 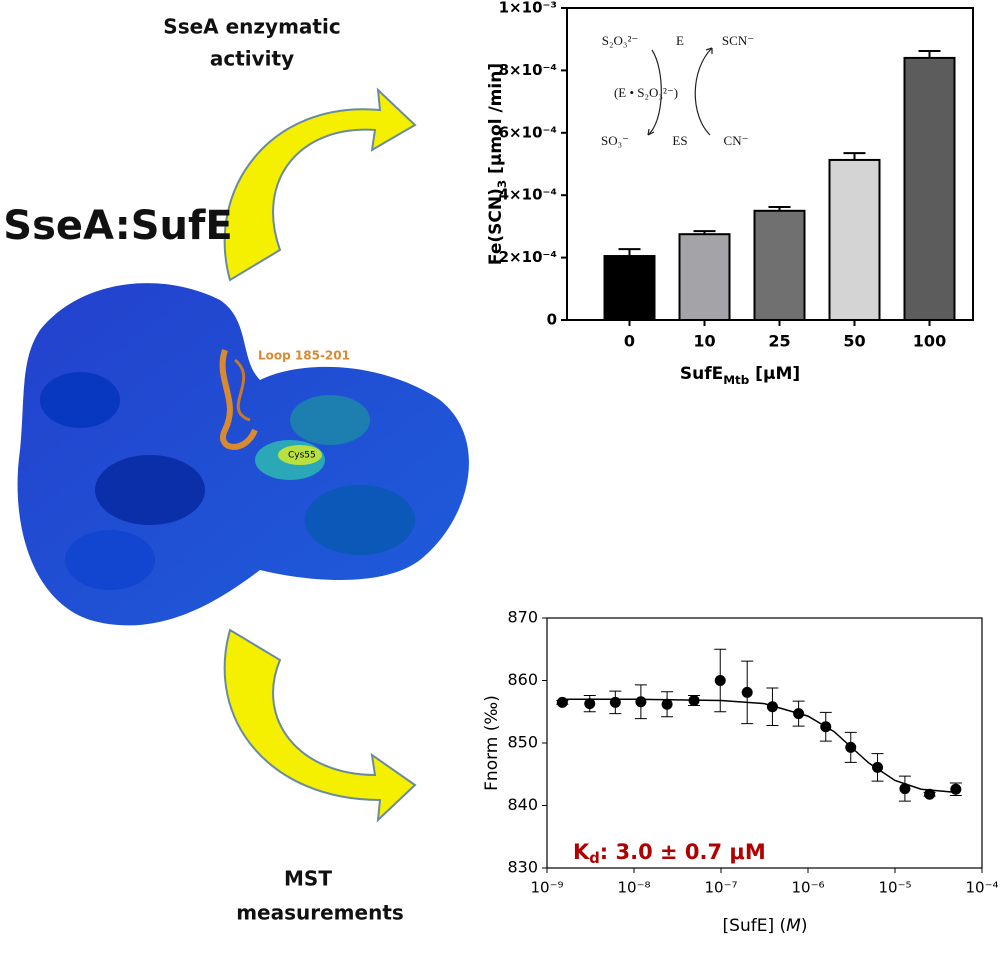 I want to click on x-tick-label: 25, so click(x=779, y=341).